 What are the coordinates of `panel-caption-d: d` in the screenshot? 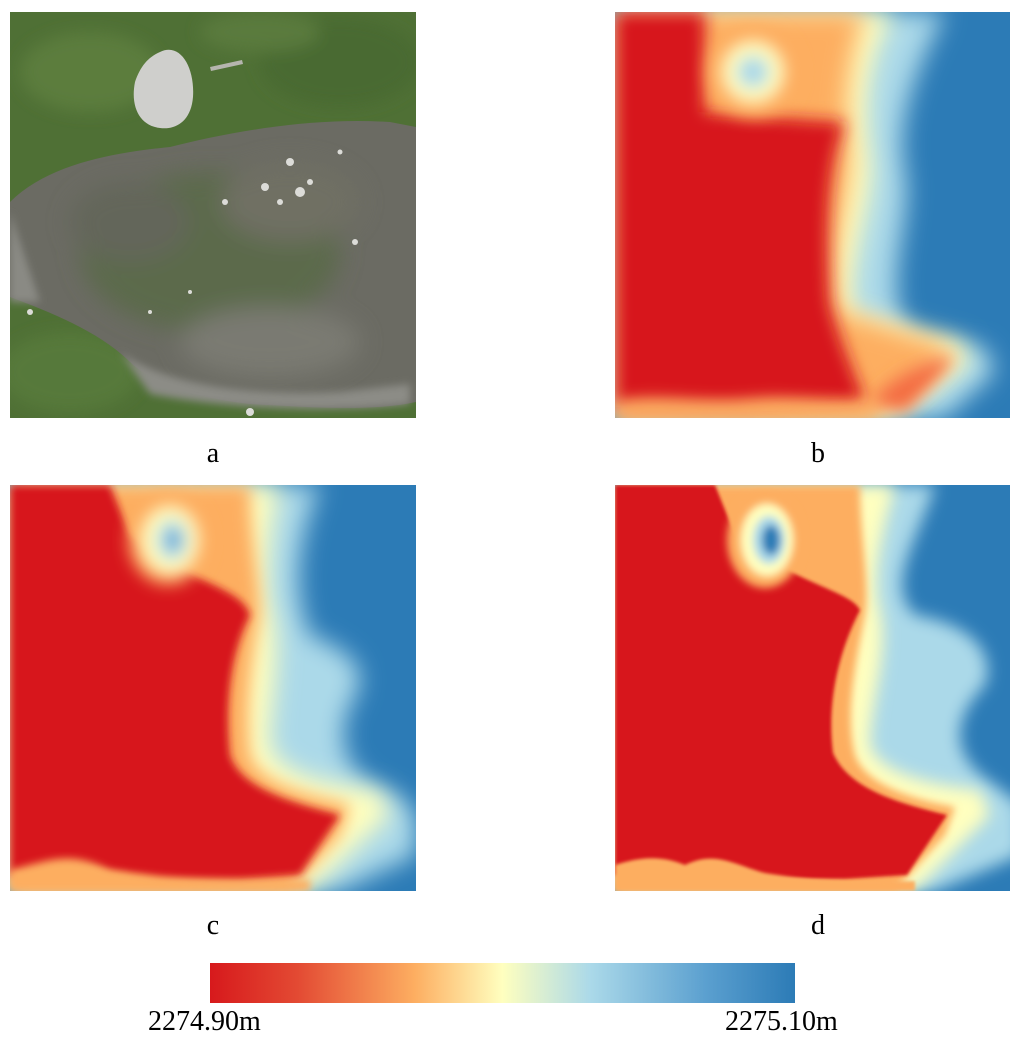 It's located at (818, 925).